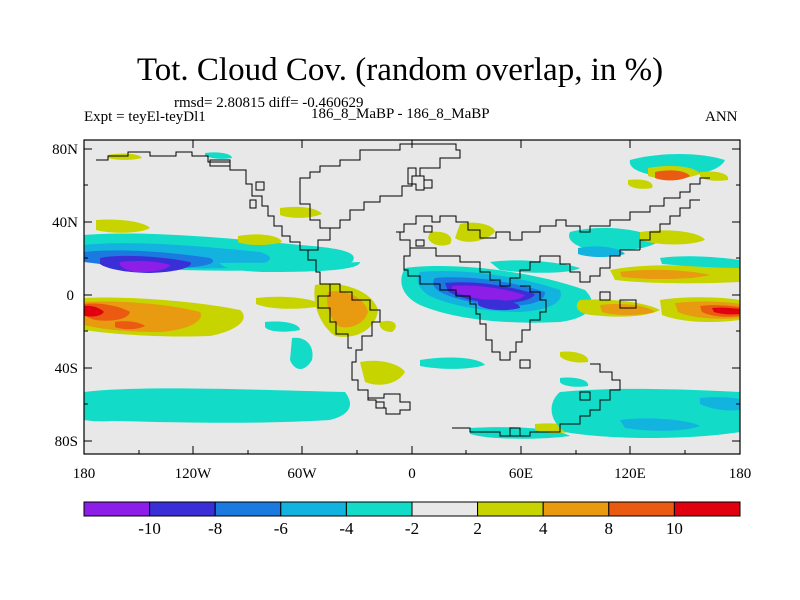 The image size is (800, 600). What do you see at coordinates (630, 474) in the screenshot?
I see `lon-tick-label: 120E` at bounding box center [630, 474].